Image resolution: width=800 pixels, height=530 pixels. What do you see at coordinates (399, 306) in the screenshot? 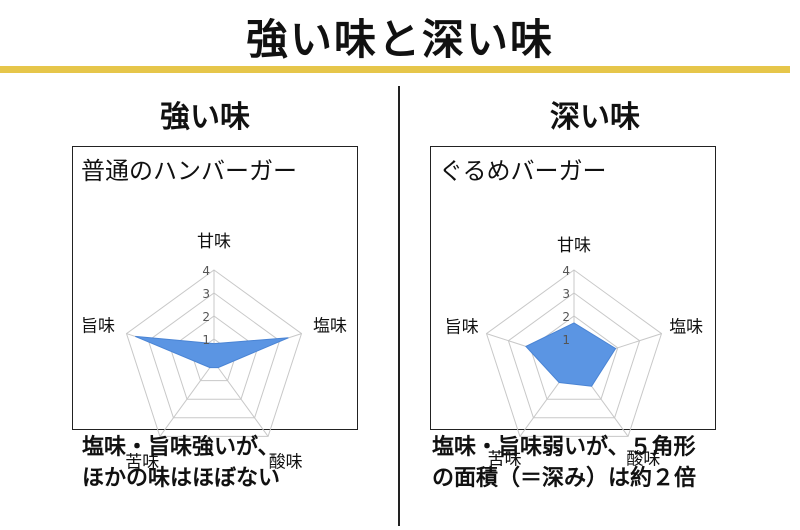
I see `panel-divider` at bounding box center [399, 306].